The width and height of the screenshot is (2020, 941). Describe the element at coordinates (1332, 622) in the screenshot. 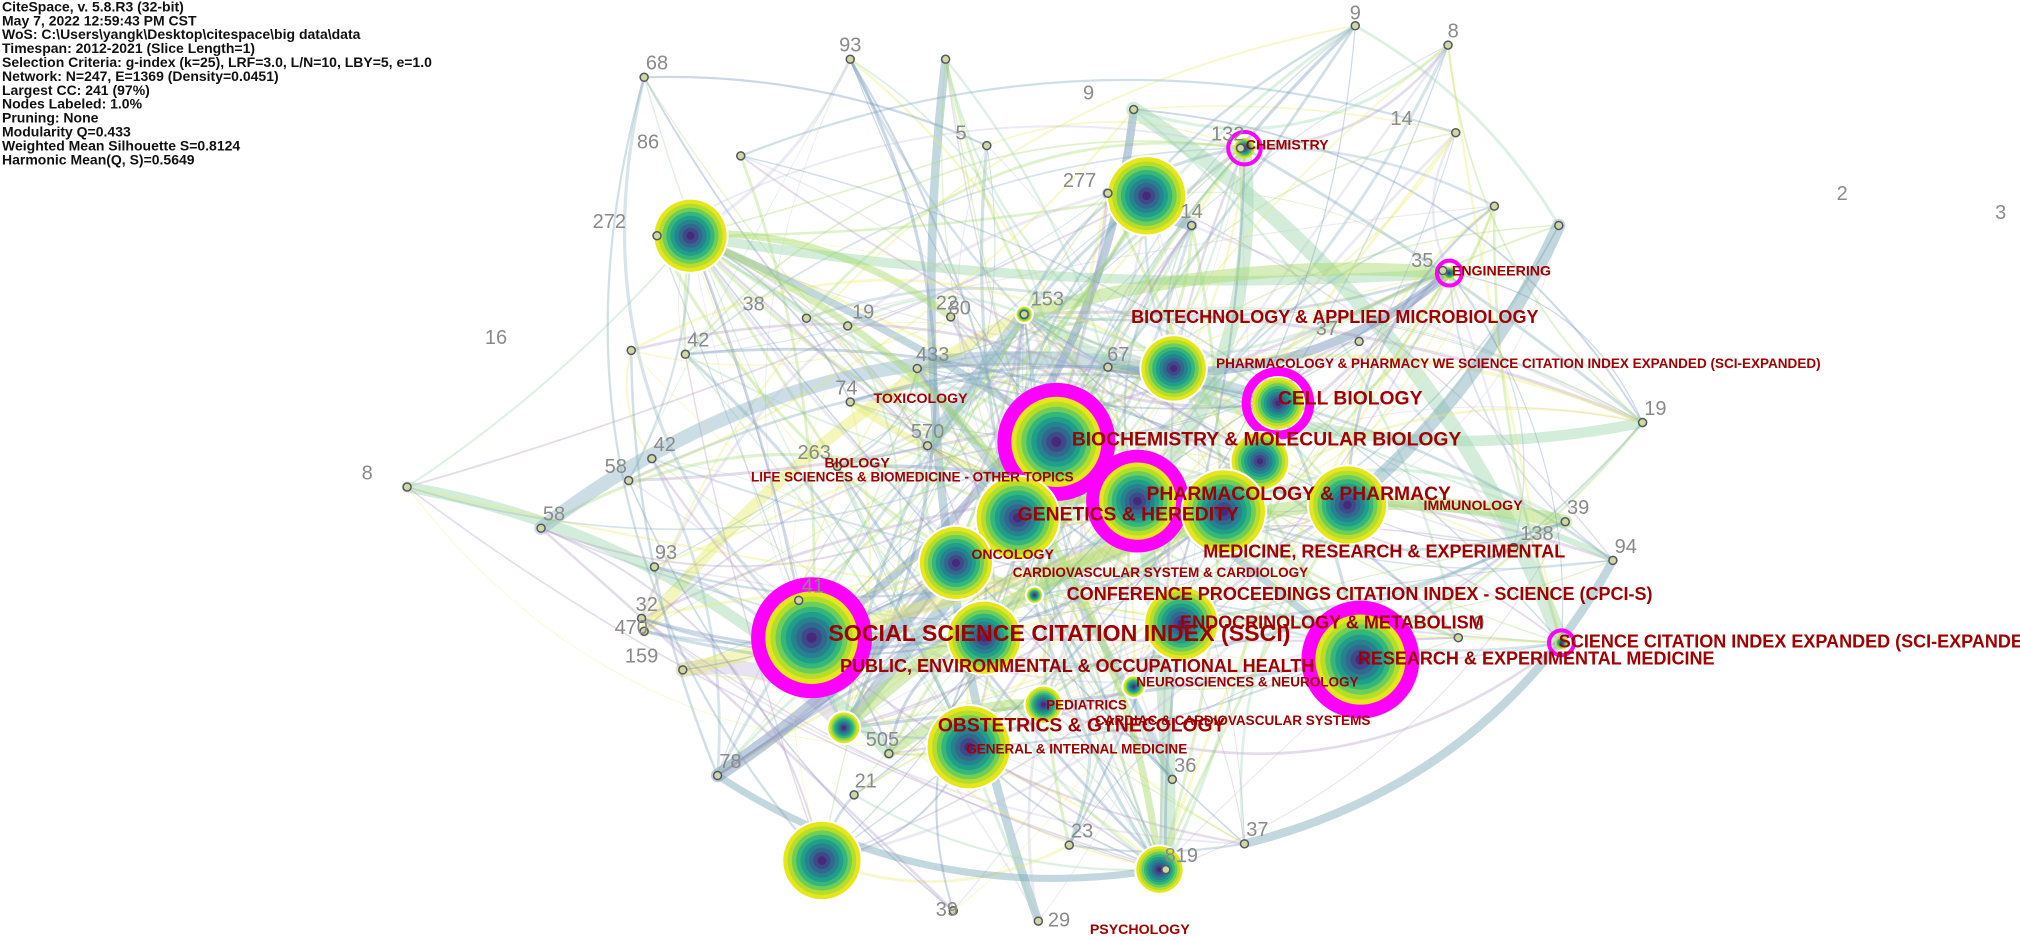

I see `category-label: ENDOCRINOLOGY & METABOLISM` at that location.